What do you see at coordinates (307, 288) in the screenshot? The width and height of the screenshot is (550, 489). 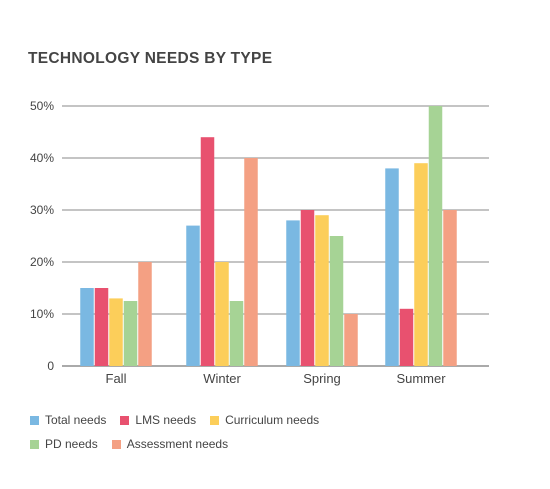 I see `bar-lms-needs-spring` at bounding box center [307, 288].